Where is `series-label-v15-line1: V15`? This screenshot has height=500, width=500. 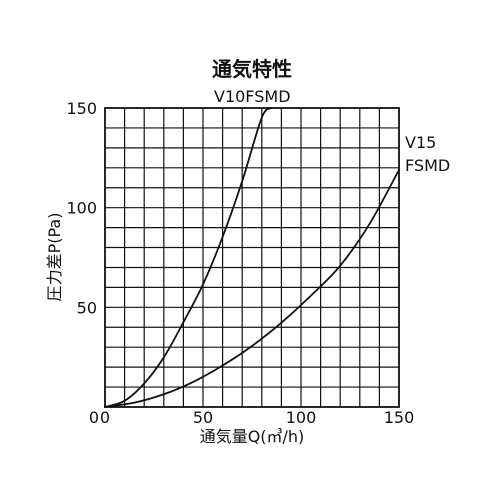 series-label-v15-line1: V15 is located at coordinates (420, 142).